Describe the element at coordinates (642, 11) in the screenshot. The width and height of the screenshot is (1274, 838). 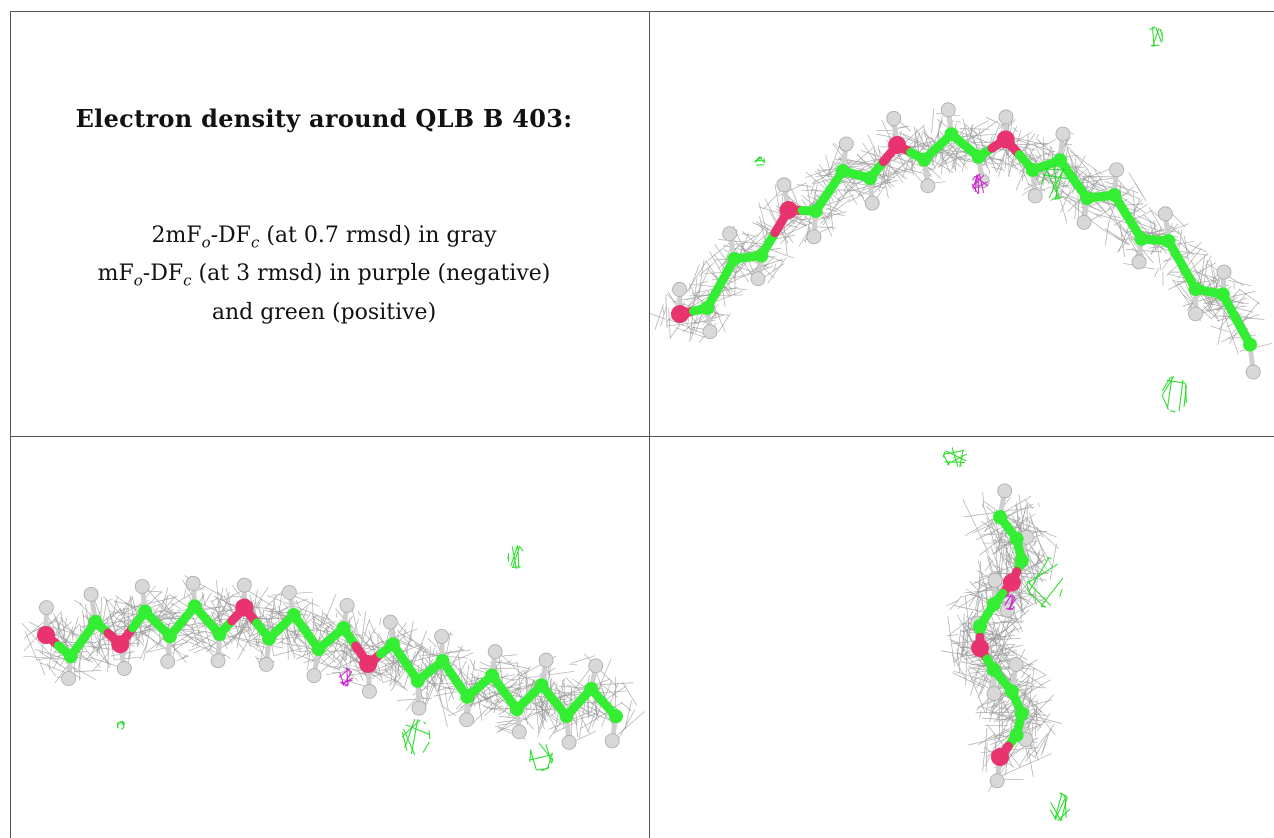
I see `table-border-top` at that location.